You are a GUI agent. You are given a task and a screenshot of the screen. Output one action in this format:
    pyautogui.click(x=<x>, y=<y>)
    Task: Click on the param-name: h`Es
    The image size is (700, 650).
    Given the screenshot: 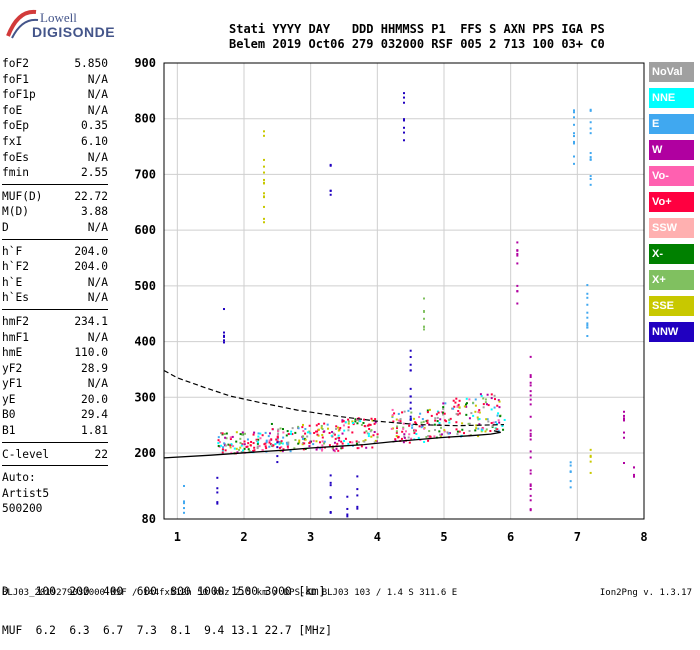 What is the action you would take?
    pyautogui.click(x=15, y=298)
    